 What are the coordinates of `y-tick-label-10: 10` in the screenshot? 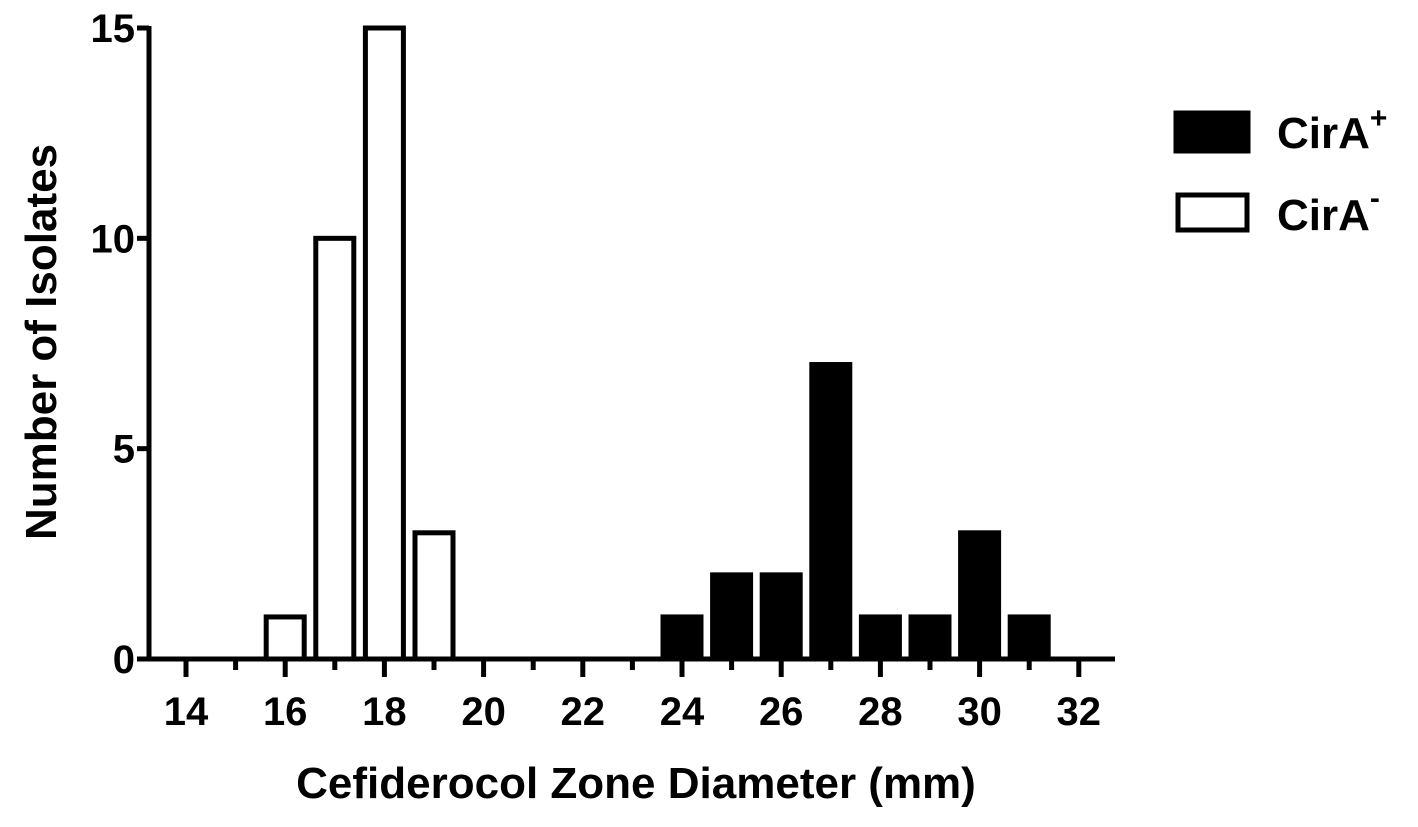 It's located at (113, 239).